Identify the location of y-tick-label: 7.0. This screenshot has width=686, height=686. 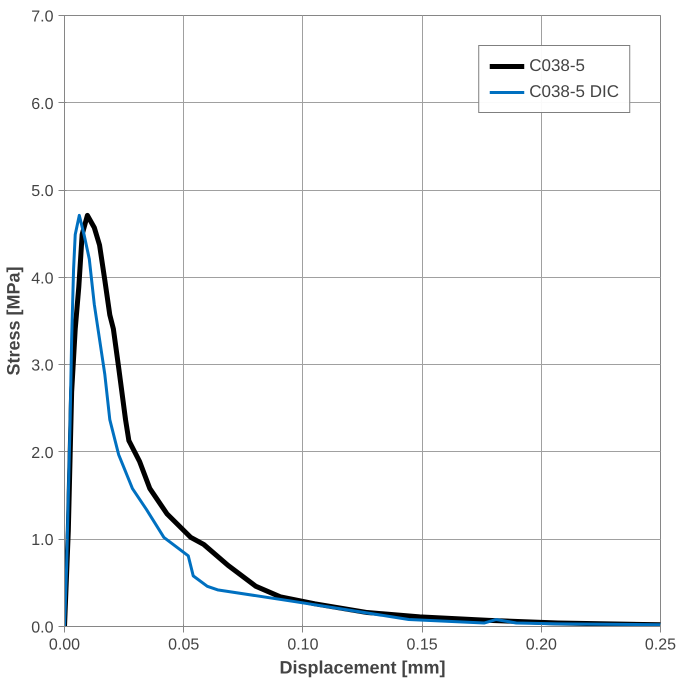
(42, 17).